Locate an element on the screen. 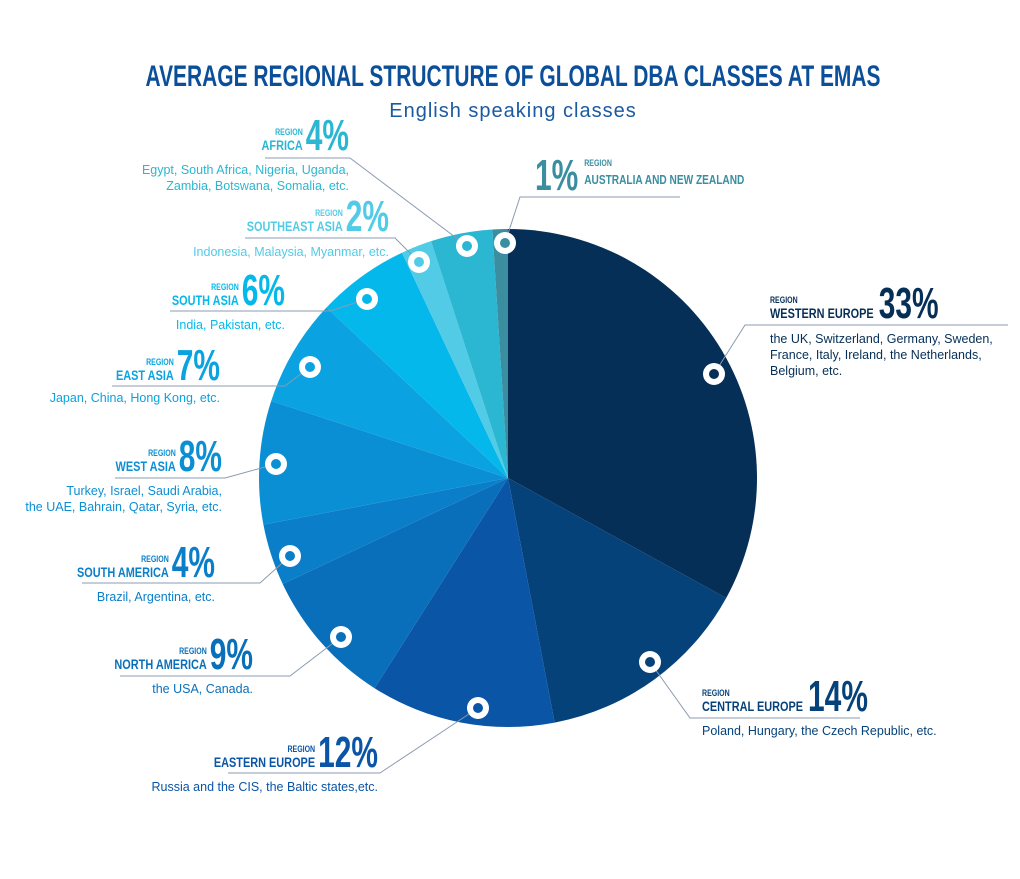  category-label: EAST ASIA is located at coordinates (145, 376).